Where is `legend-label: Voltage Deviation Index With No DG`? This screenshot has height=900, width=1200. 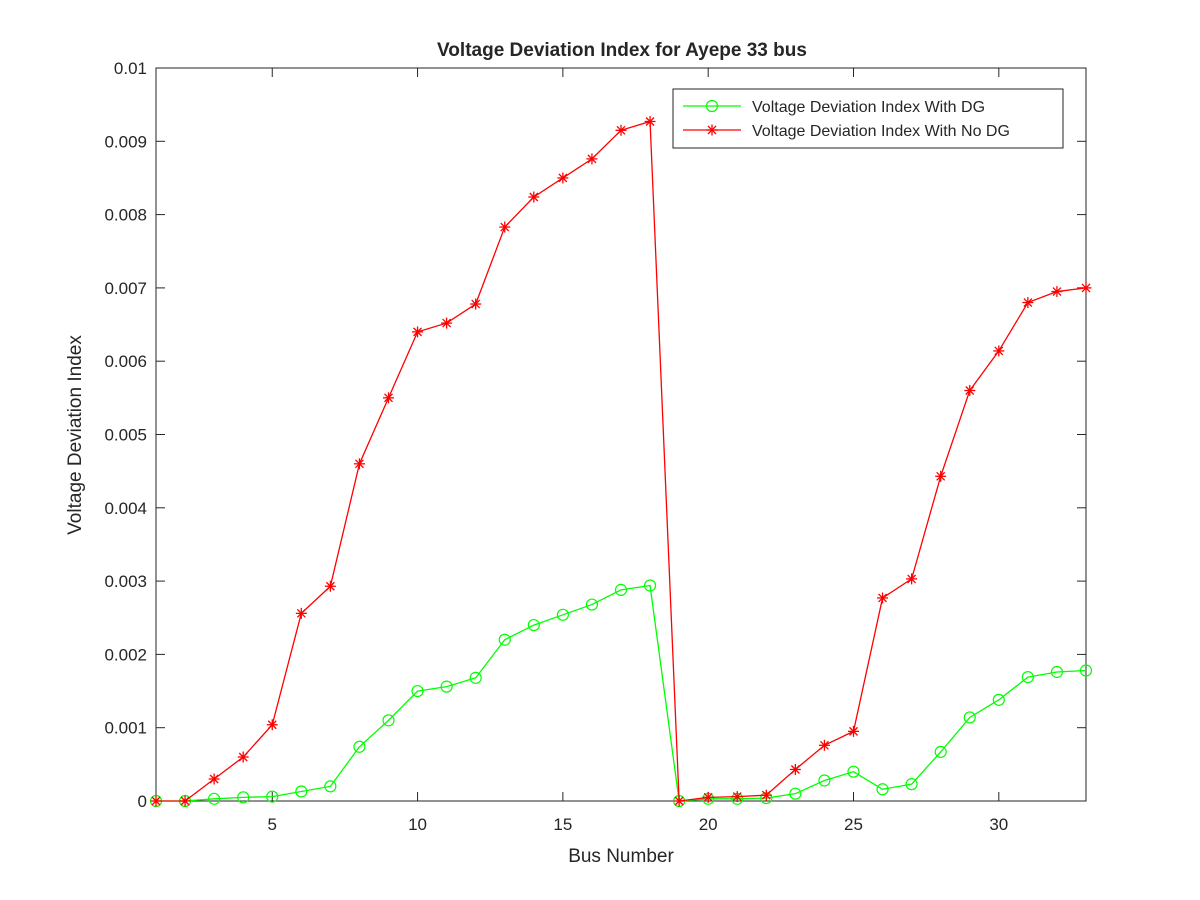 legend-label: Voltage Deviation Index With No DG is located at coordinates (881, 131).